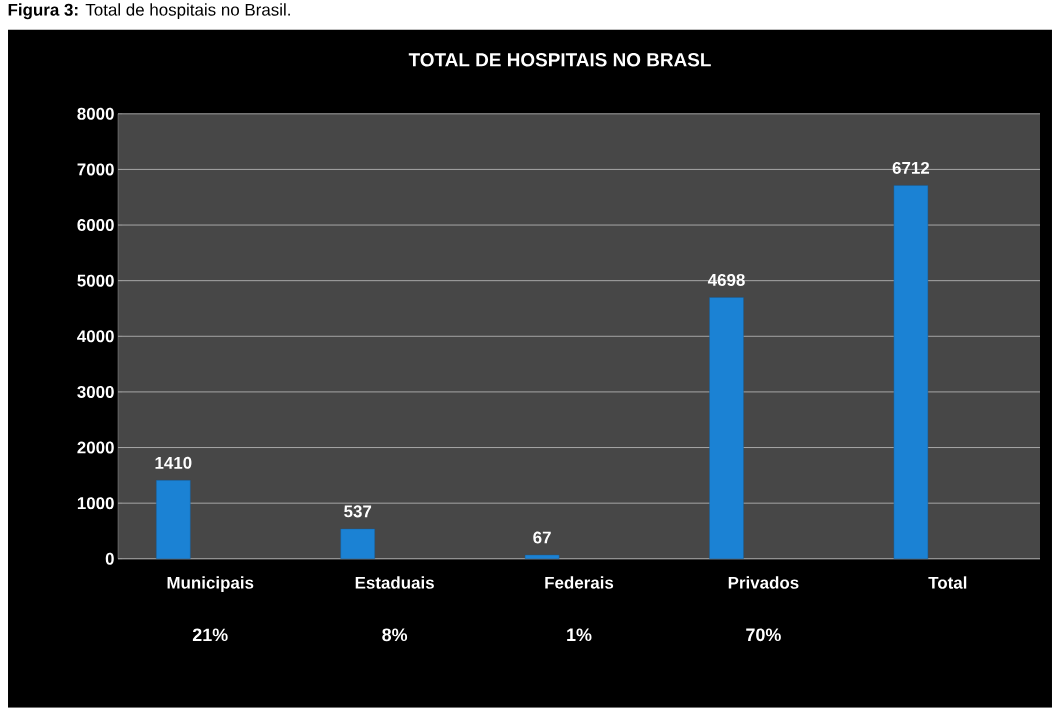 This screenshot has height=708, width=1052. Describe the element at coordinates (395, 635) in the screenshot. I see `text: 8%` at that location.